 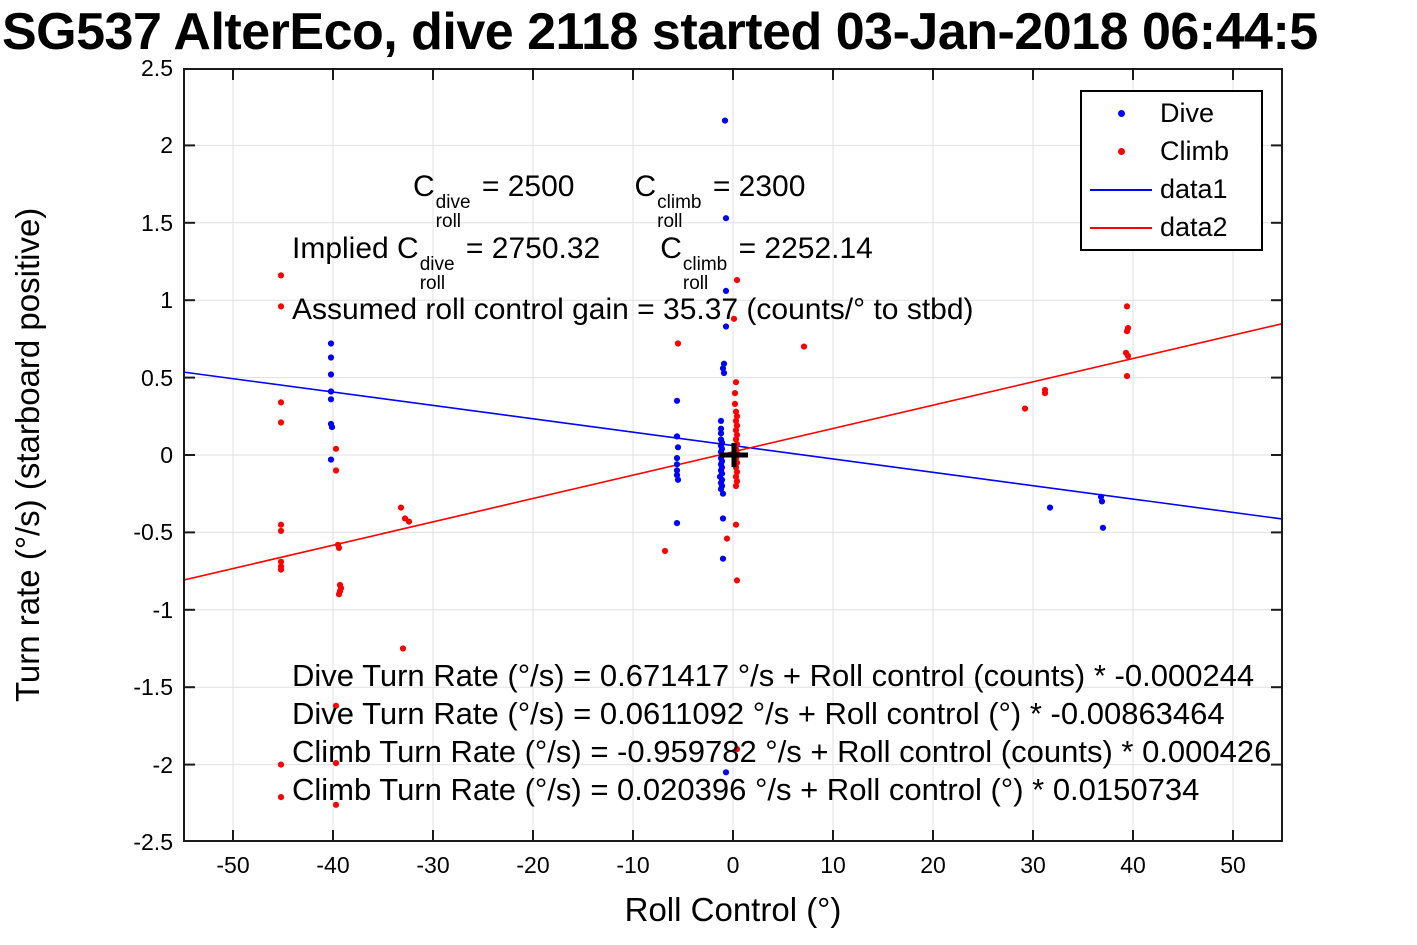 What do you see at coordinates (1171, 170) in the screenshot?
I see `legend: Dive Climb data1 data2` at bounding box center [1171, 170].